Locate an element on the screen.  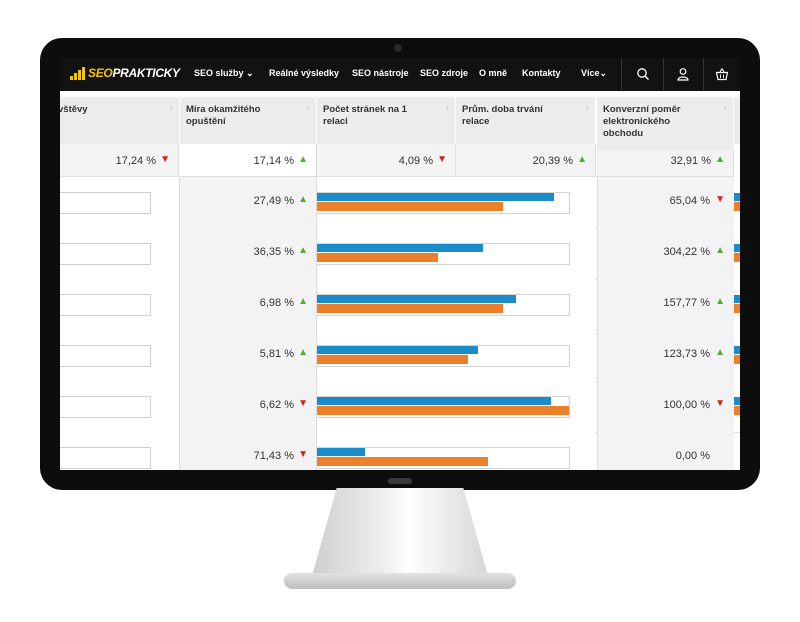
bounce-rate-cell: 6,98 % ▲ is located at coordinates (248, 304).